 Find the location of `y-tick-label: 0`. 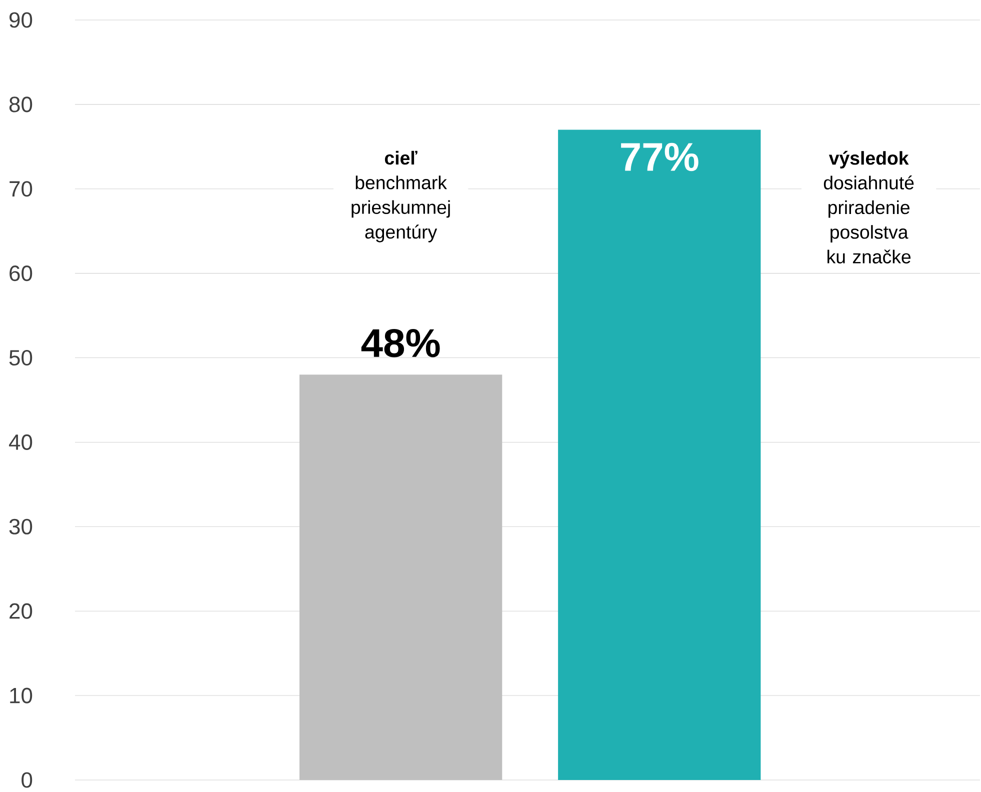

y-tick-label: 0 is located at coordinates (27, 780).